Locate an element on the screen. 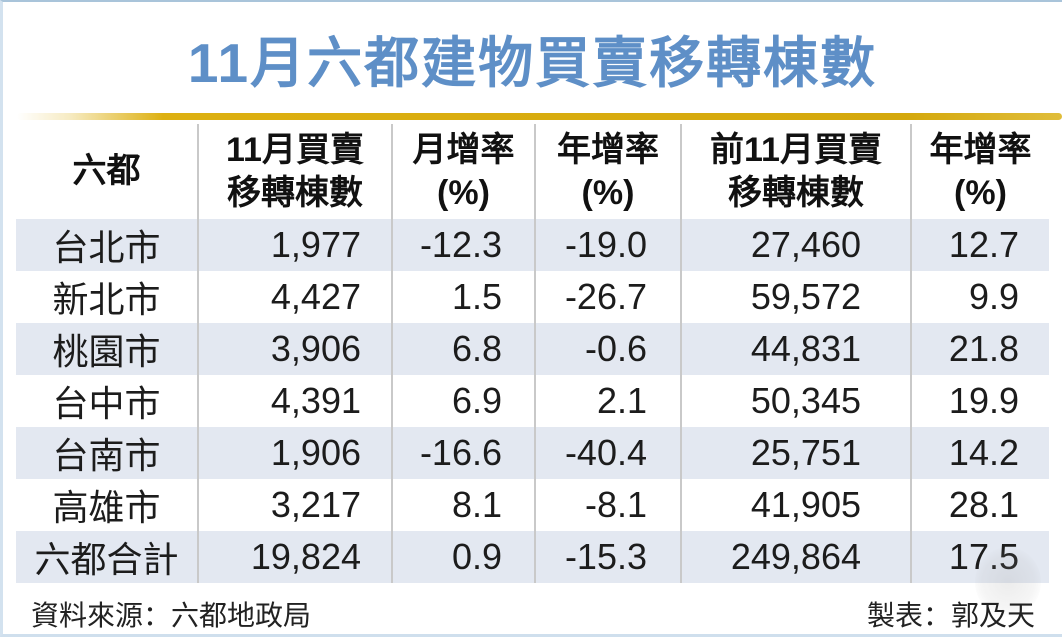 This screenshot has height=637, width=1062. ytd-transfers-value: 27,460 is located at coordinates (797, 245).